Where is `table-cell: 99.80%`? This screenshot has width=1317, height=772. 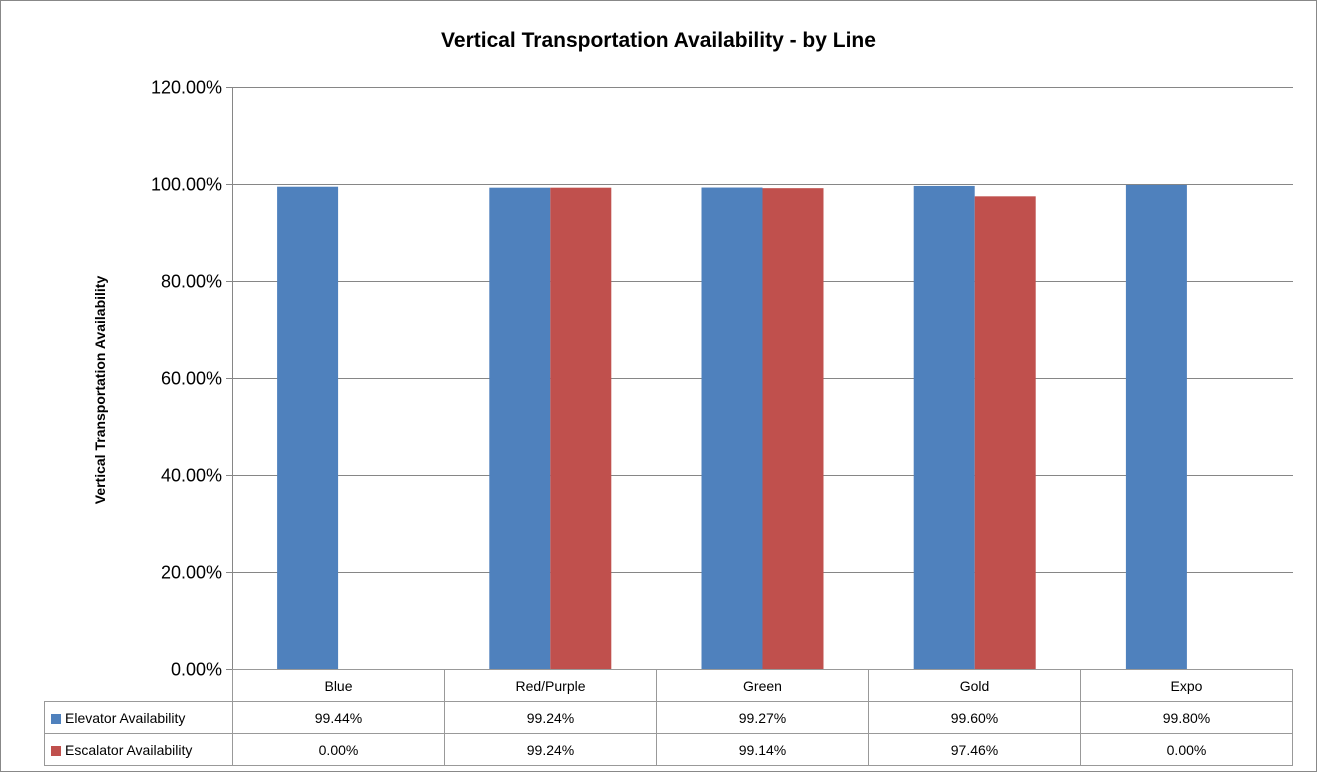 table-cell: 99.80% is located at coordinates (1186, 717).